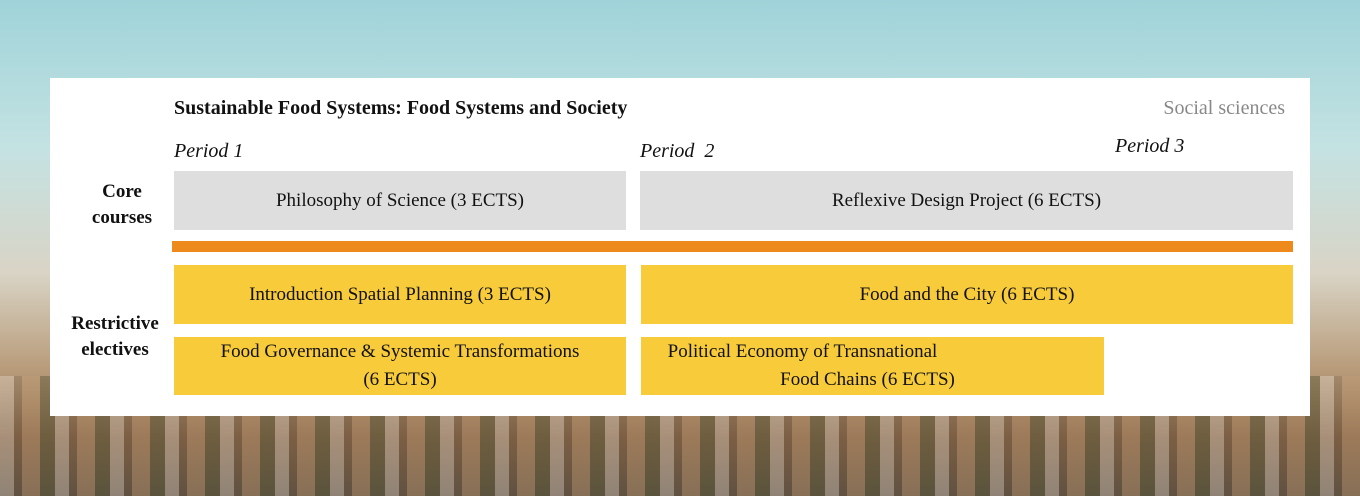 The image size is (1360, 496). I want to click on course-name: Reflexive Design Project (6 ECTS), so click(966, 200).